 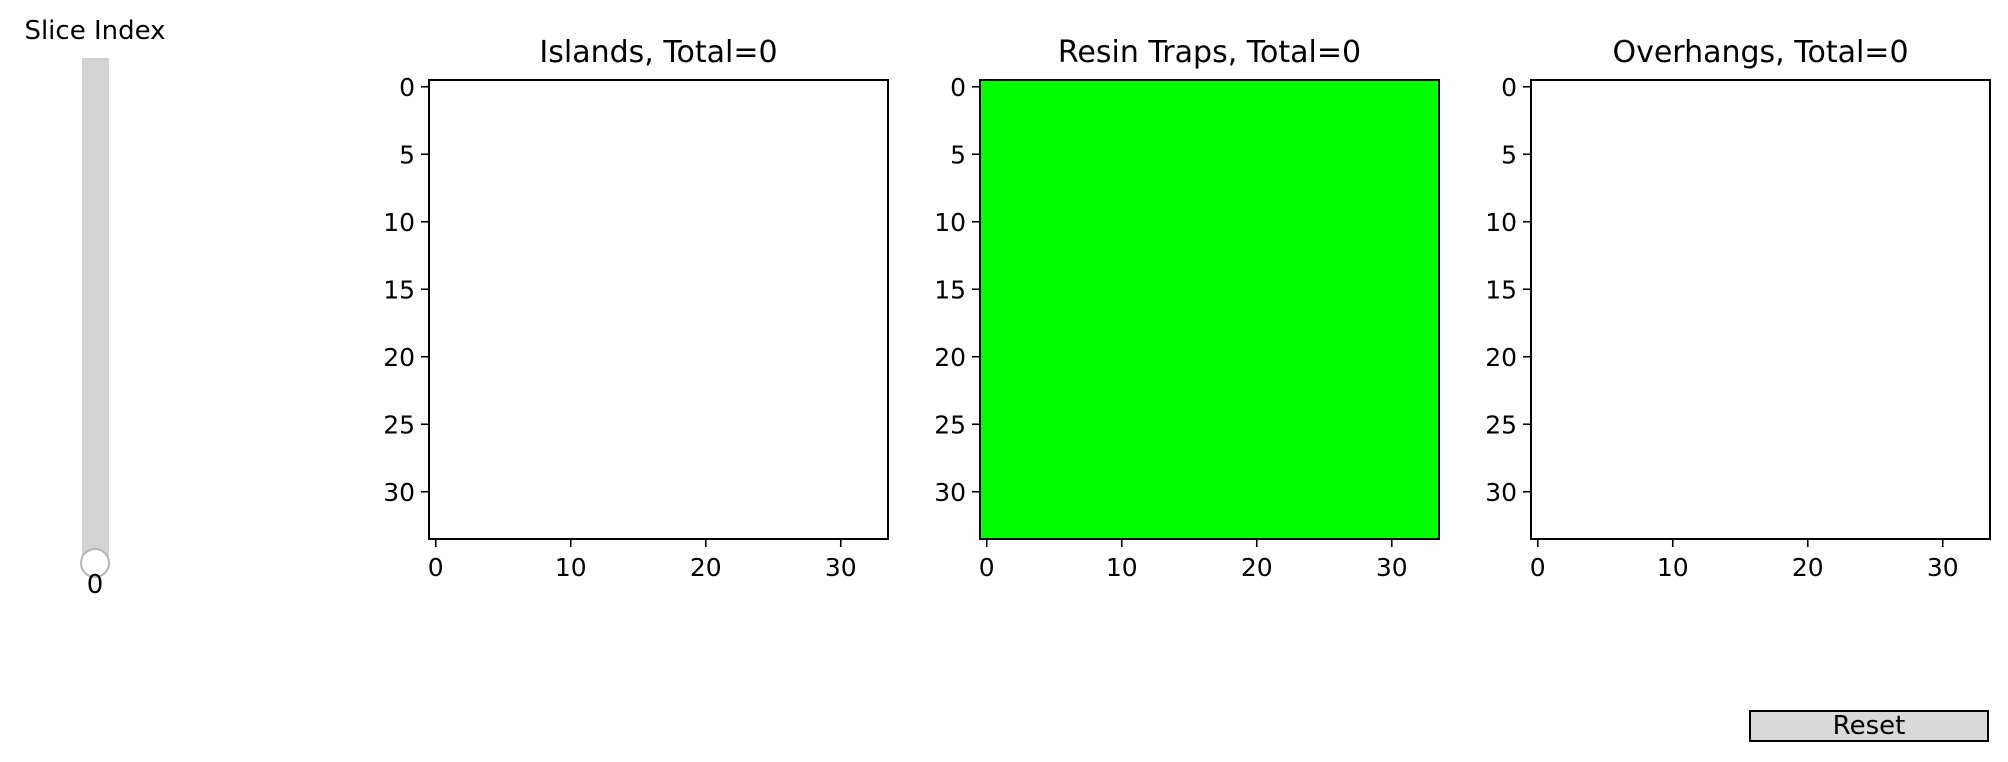 I want to click on chart-title: Resin Traps, Total=0, so click(x=1209, y=52).